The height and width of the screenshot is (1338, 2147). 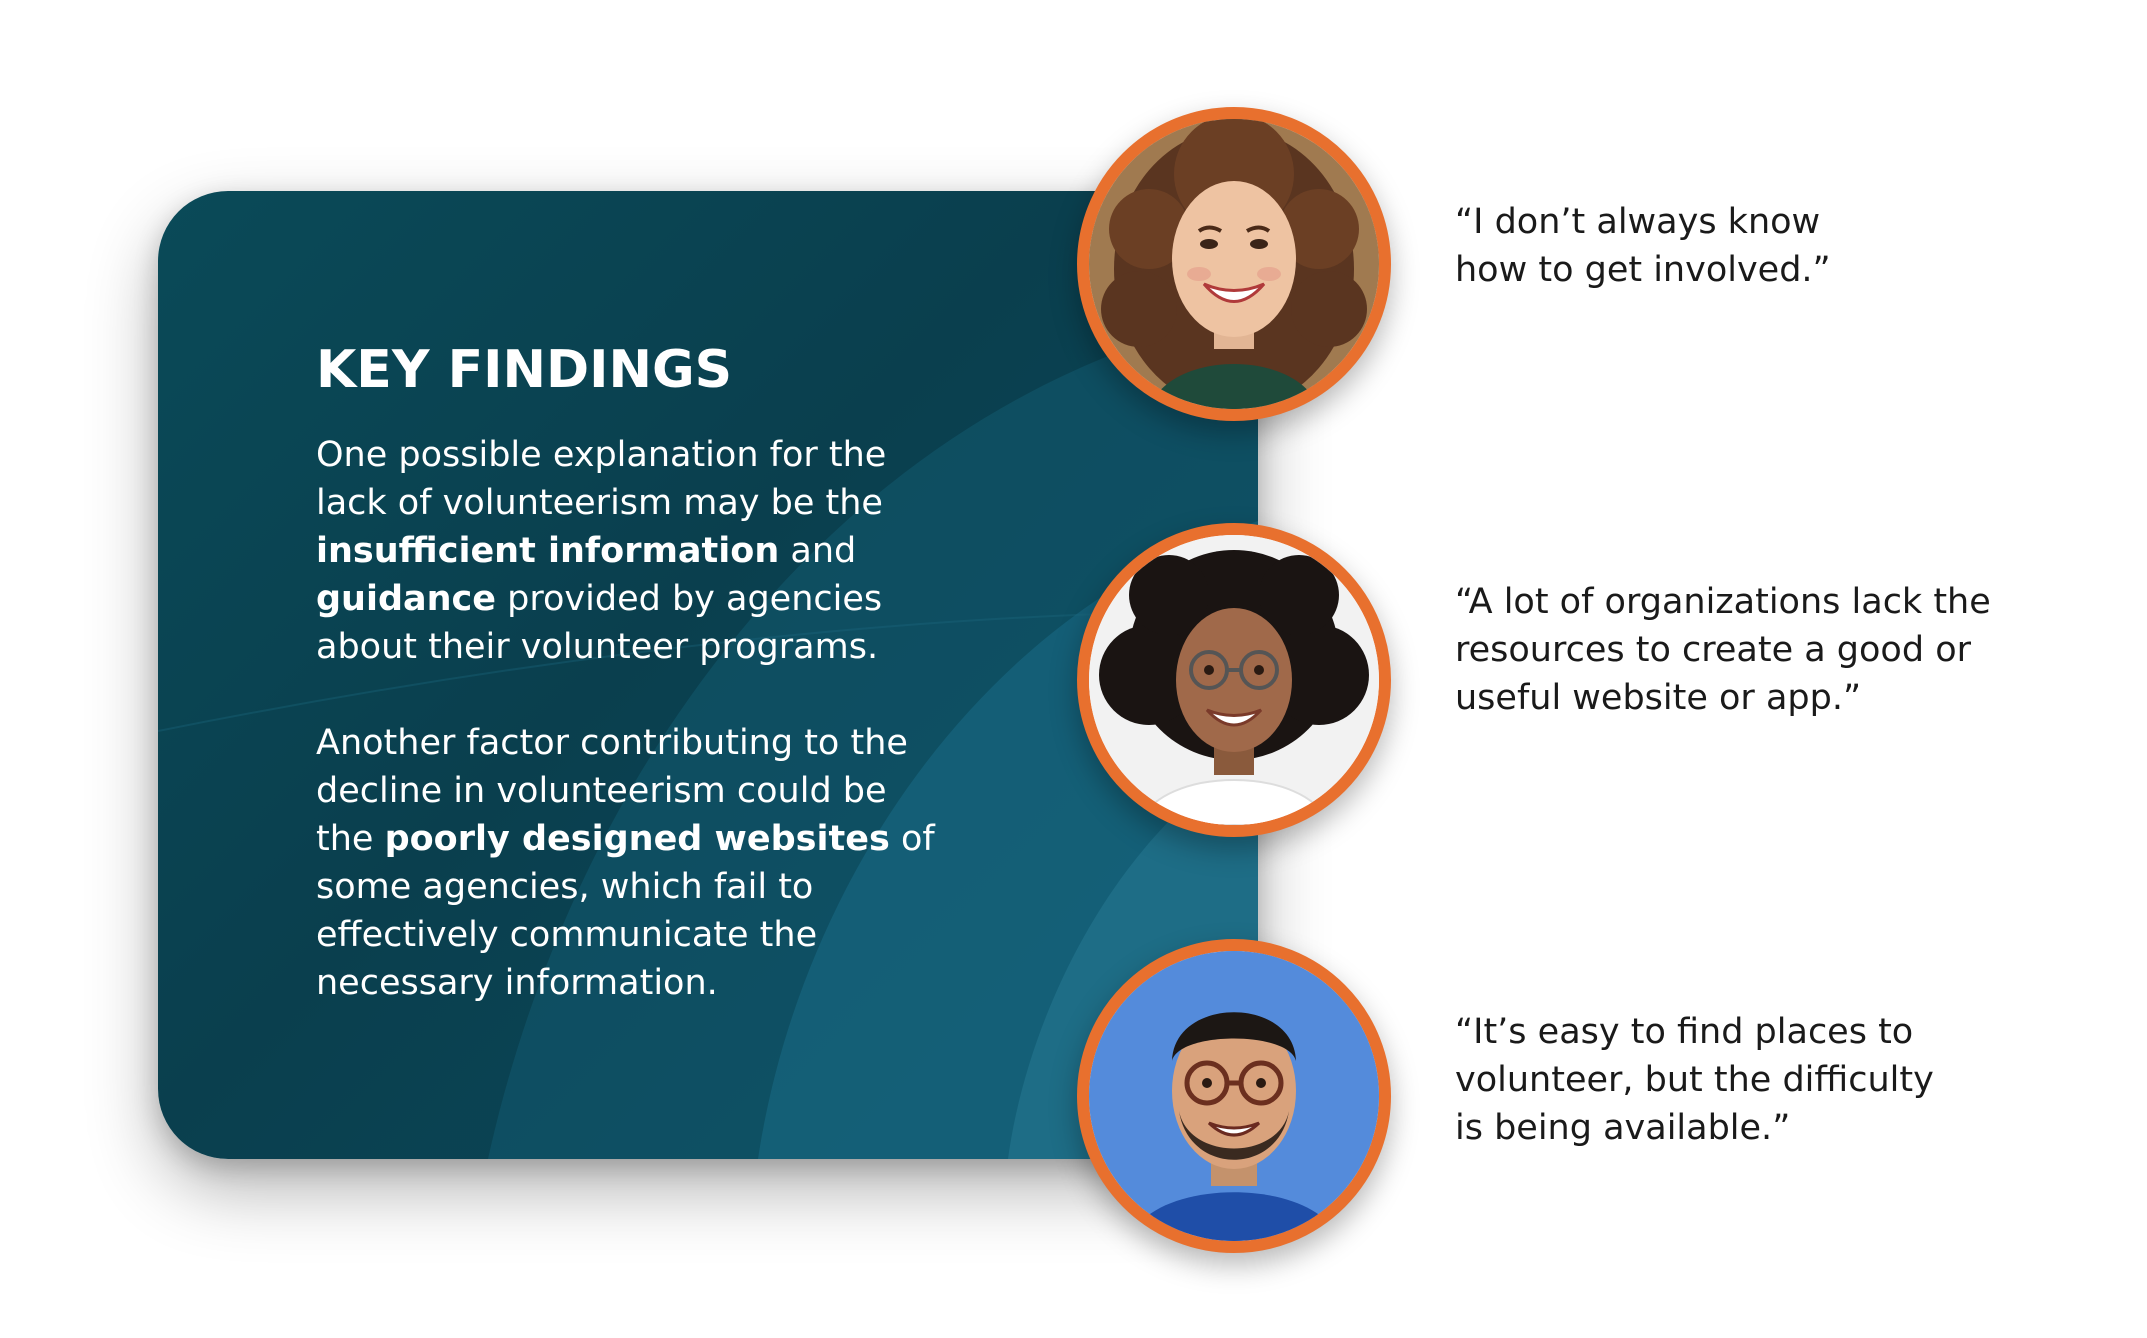 I want to click on quote-line: useful website or app.”, so click(x=1658, y=698).